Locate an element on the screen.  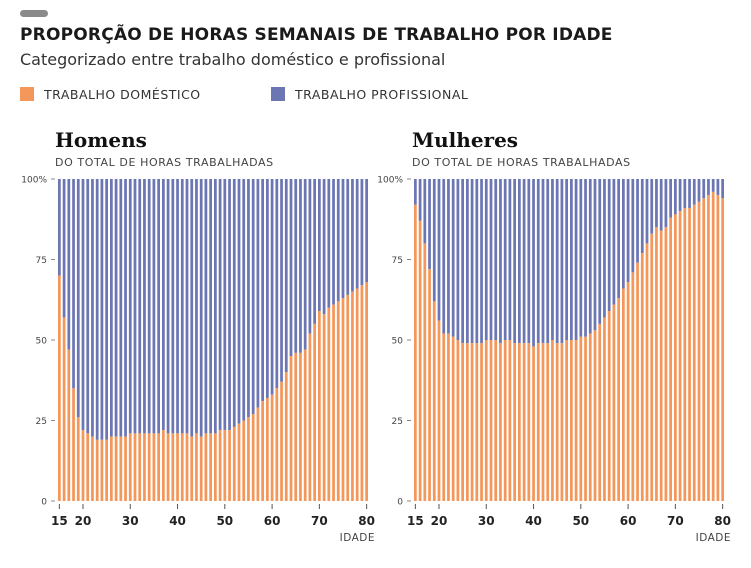
y-tick-label-homens-25: 25 is located at coordinates (41, 422).